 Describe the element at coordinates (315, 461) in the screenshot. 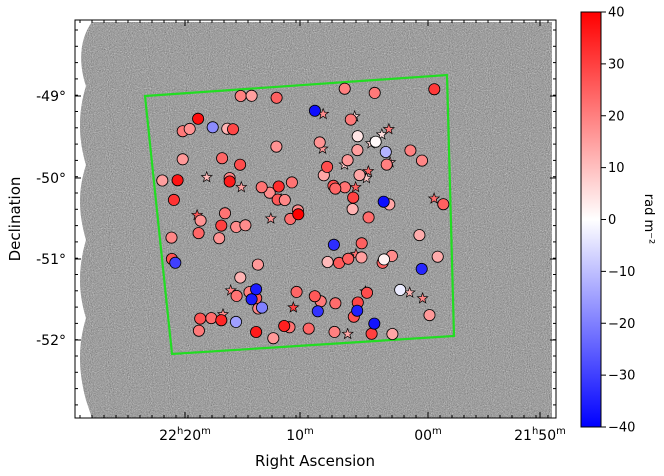

I see `x-axis-title: Right Ascension` at that location.